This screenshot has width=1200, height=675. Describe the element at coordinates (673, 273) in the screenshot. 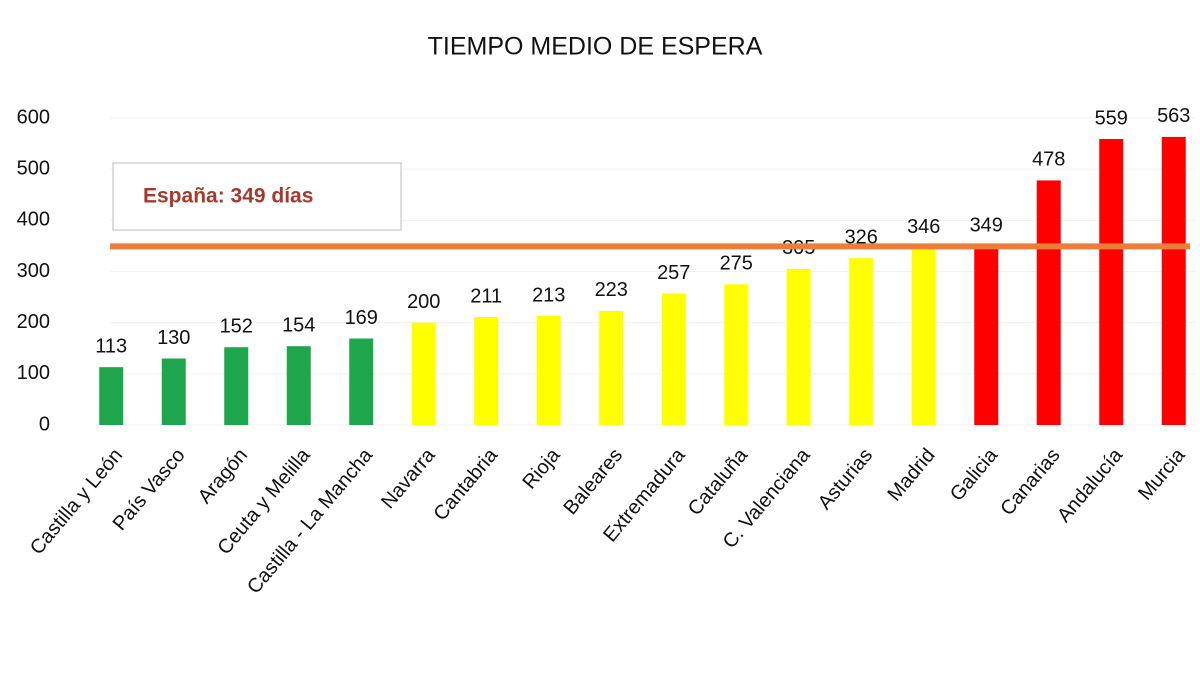

I see `value-label: 257` at that location.